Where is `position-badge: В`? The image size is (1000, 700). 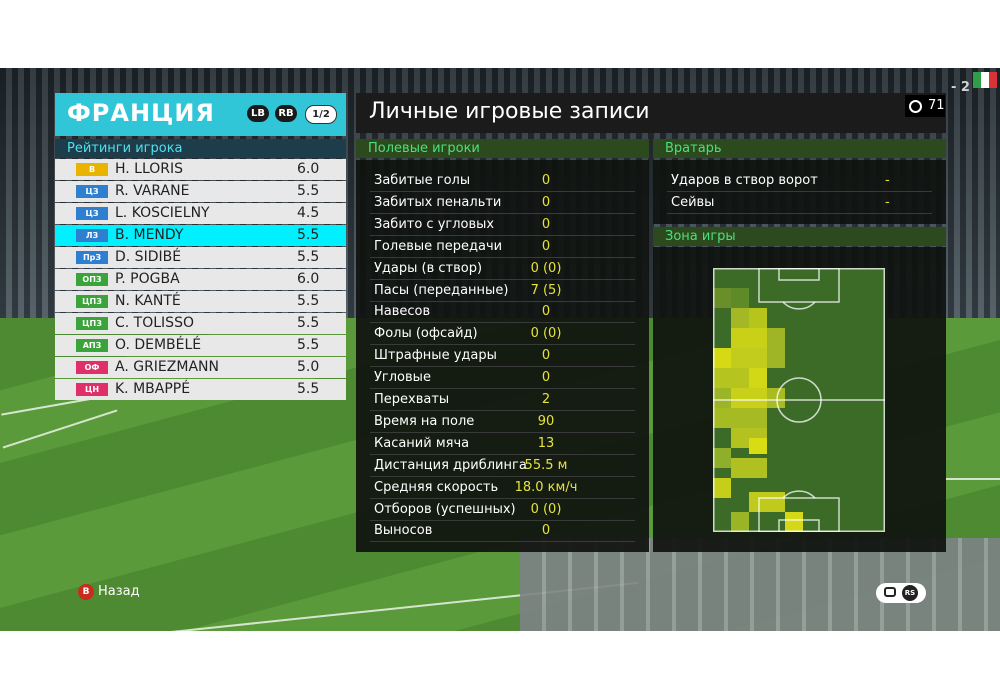 position-badge: В is located at coordinates (92, 169).